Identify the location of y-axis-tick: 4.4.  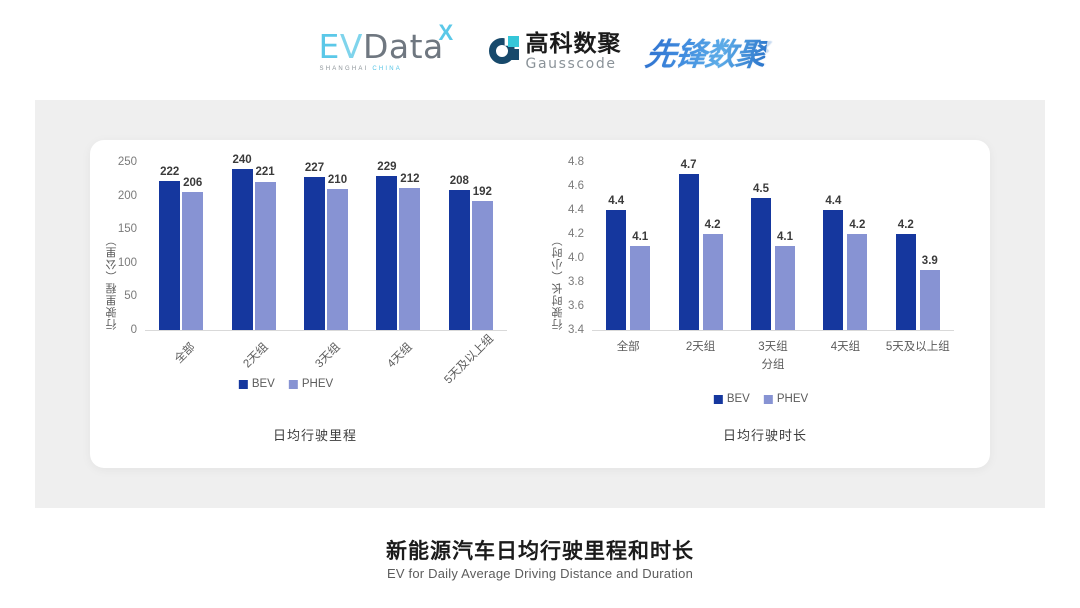
(576, 210).